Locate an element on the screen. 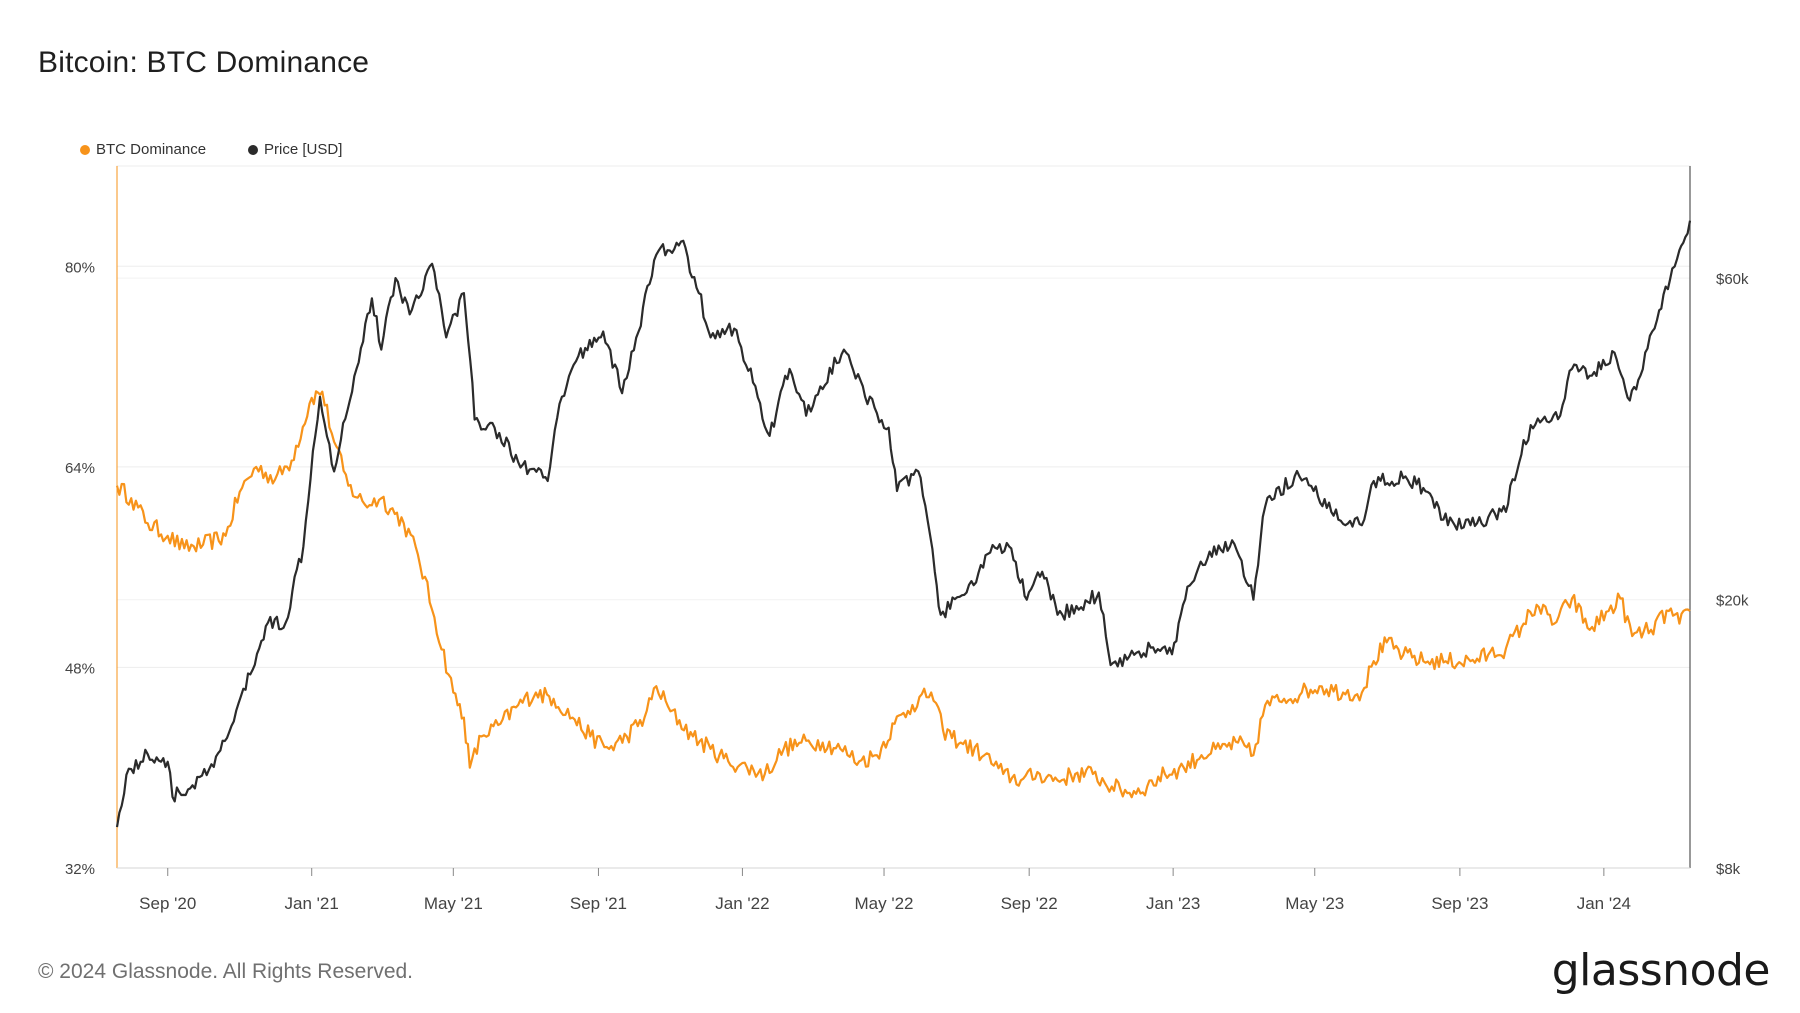 Image resolution: width=1800 pixels, height=1013 pixels. y-left-tick-label: 80% is located at coordinates (80, 267).